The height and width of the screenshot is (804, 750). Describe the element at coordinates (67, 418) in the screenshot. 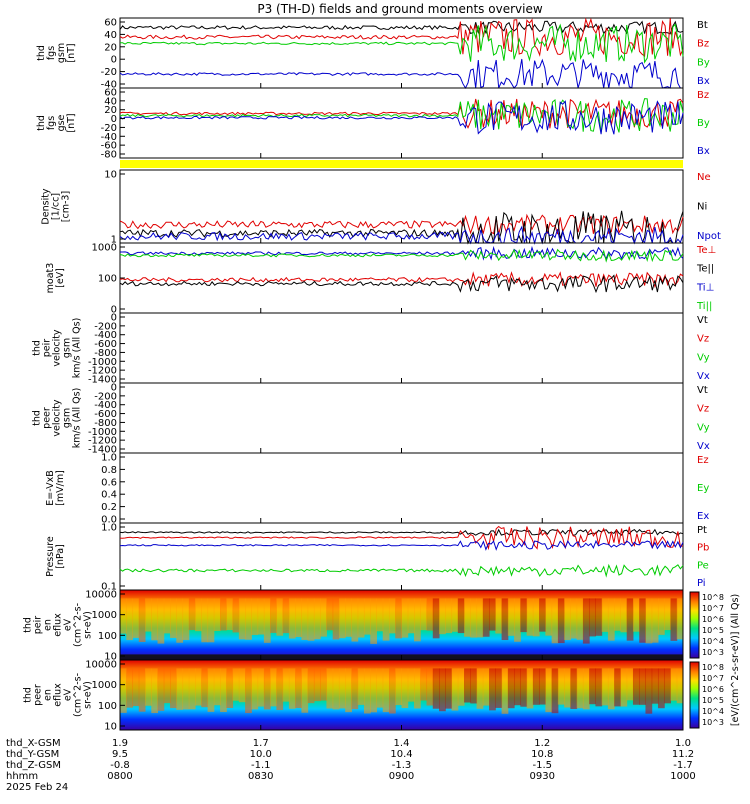

I see `y-axis-label: gsm` at that location.